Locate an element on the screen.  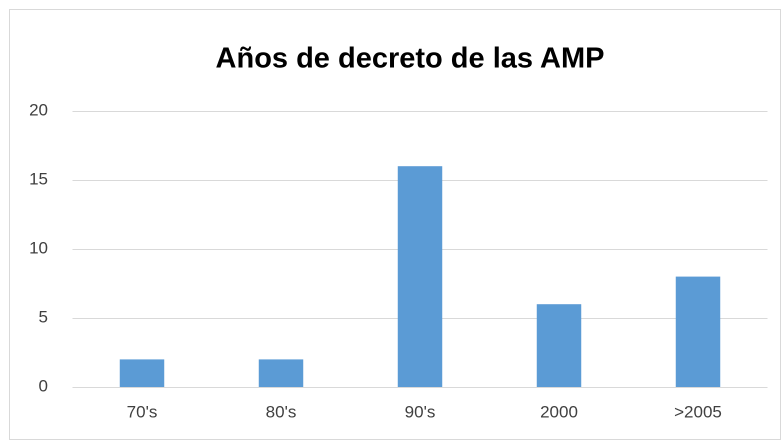
x-tick-label: >2005 is located at coordinates (698, 411).